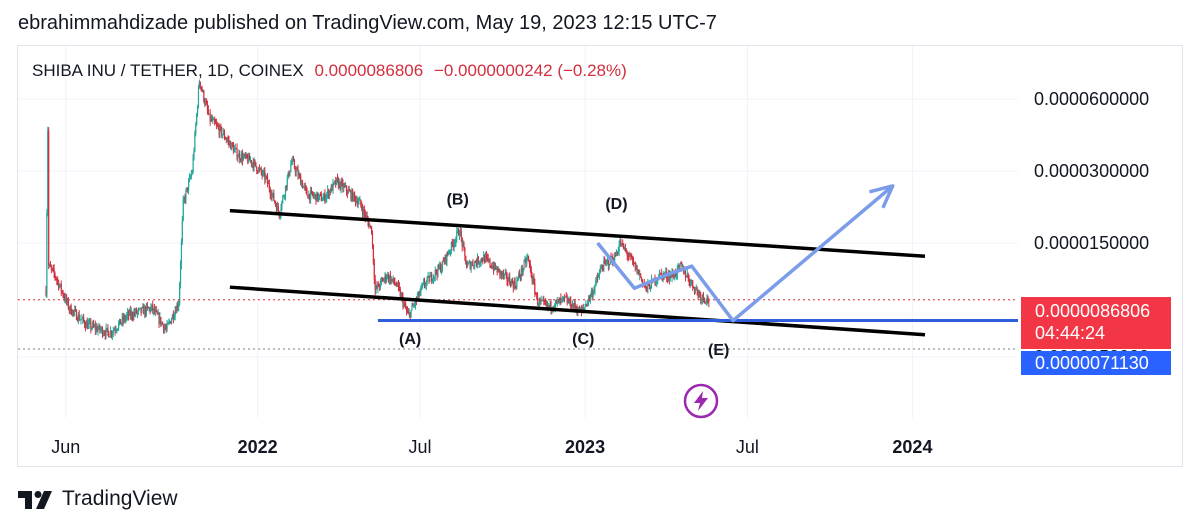  I want to click on symbol-change: −0.0000000242 (−0.28%), so click(530, 70).